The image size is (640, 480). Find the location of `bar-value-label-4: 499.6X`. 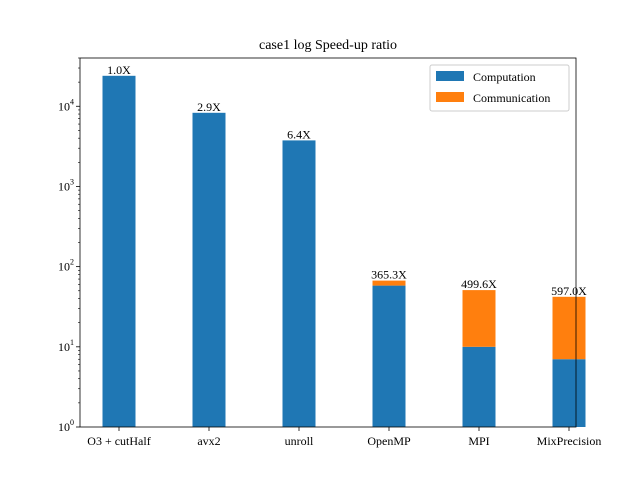

bar-value-label-4: 499.6X is located at coordinates (479, 284).